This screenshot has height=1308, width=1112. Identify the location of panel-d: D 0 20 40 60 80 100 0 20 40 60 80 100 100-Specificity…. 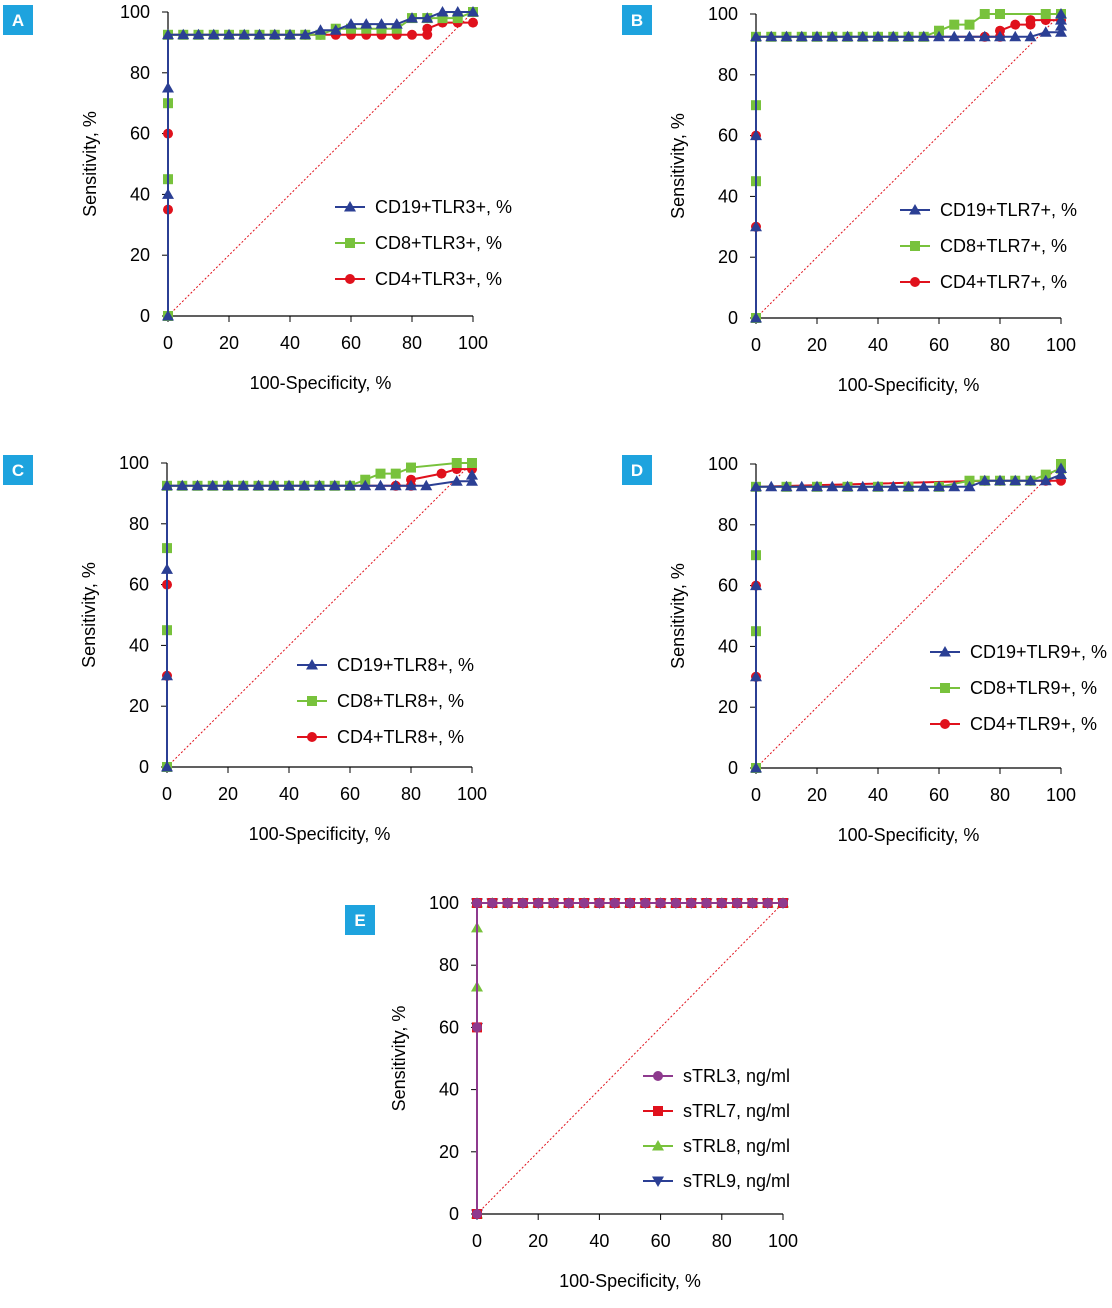
(864, 649).